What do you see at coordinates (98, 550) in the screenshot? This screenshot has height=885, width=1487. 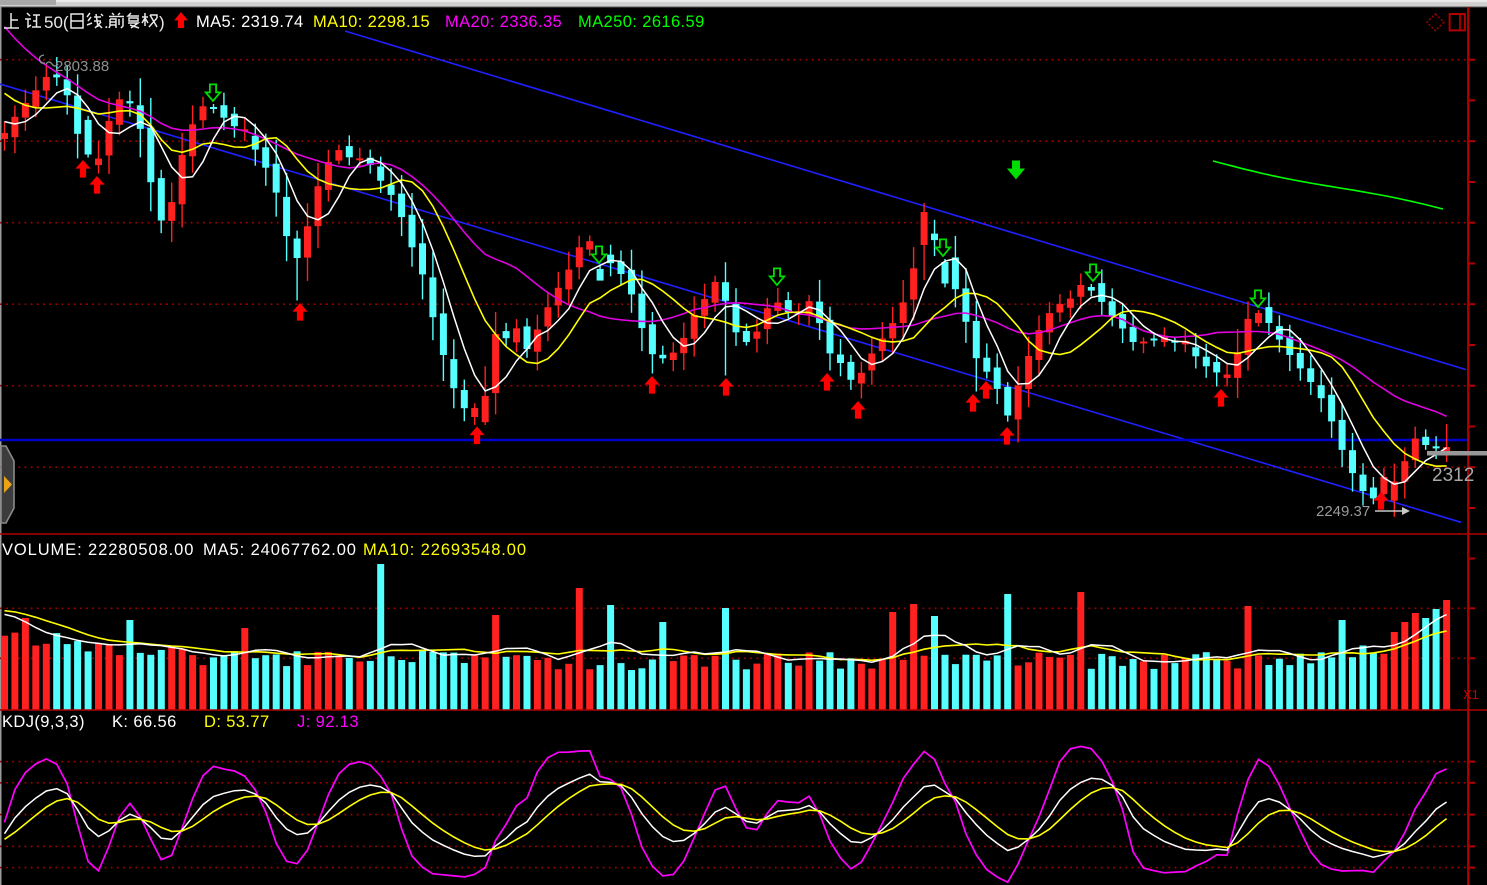 I see `svg-text: VOLUME: 22280508.00` at bounding box center [98, 550].